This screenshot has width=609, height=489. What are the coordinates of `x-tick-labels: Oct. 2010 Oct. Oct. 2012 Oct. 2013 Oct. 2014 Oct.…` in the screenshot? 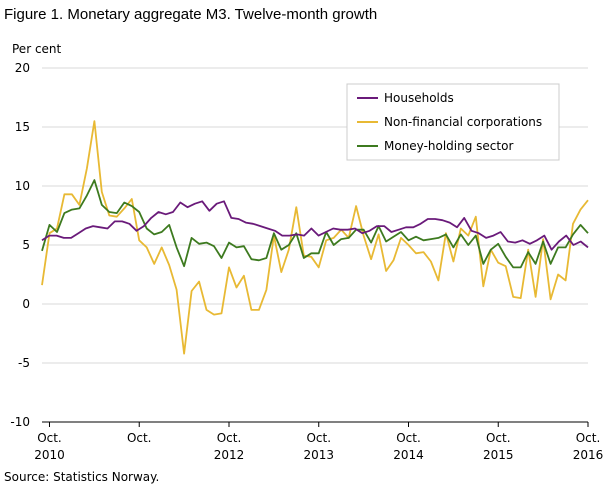 It's located at (318, 442).